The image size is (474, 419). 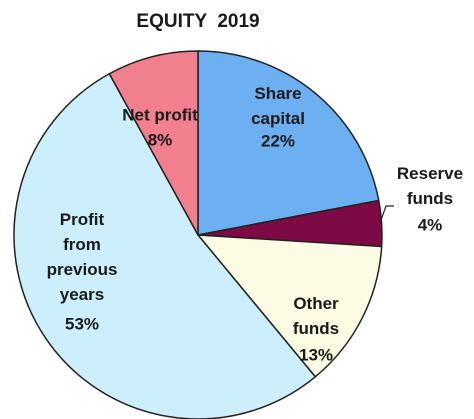 I want to click on chart-title: EQUITY 2019, so click(x=197, y=21).